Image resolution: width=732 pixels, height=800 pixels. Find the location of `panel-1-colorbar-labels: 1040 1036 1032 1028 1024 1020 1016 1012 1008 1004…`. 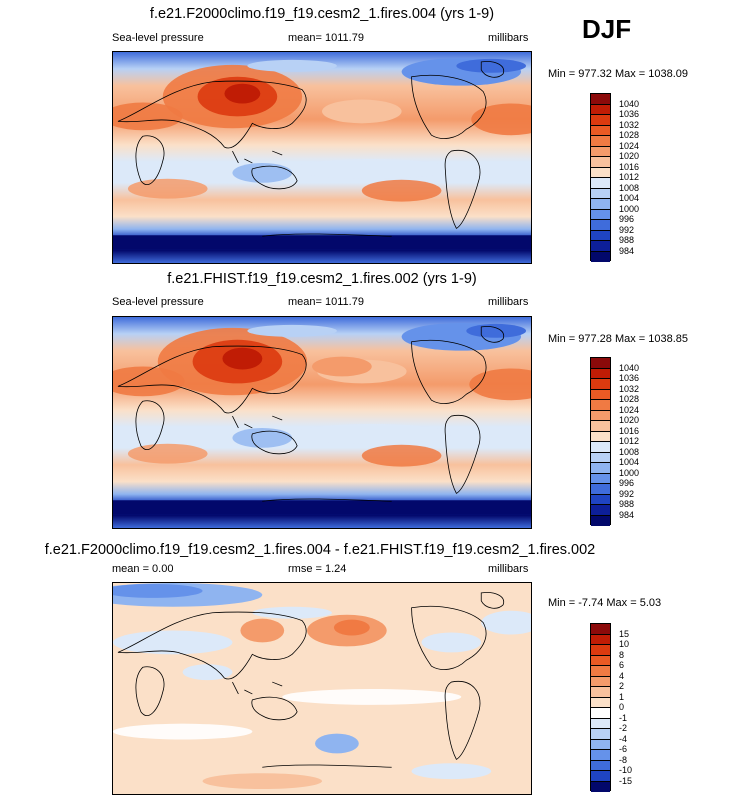

panel-1-colorbar-labels: 1040 1036 1032 1028 1024 1020 1016 1012 1008 1004… is located at coordinates (639, 177).